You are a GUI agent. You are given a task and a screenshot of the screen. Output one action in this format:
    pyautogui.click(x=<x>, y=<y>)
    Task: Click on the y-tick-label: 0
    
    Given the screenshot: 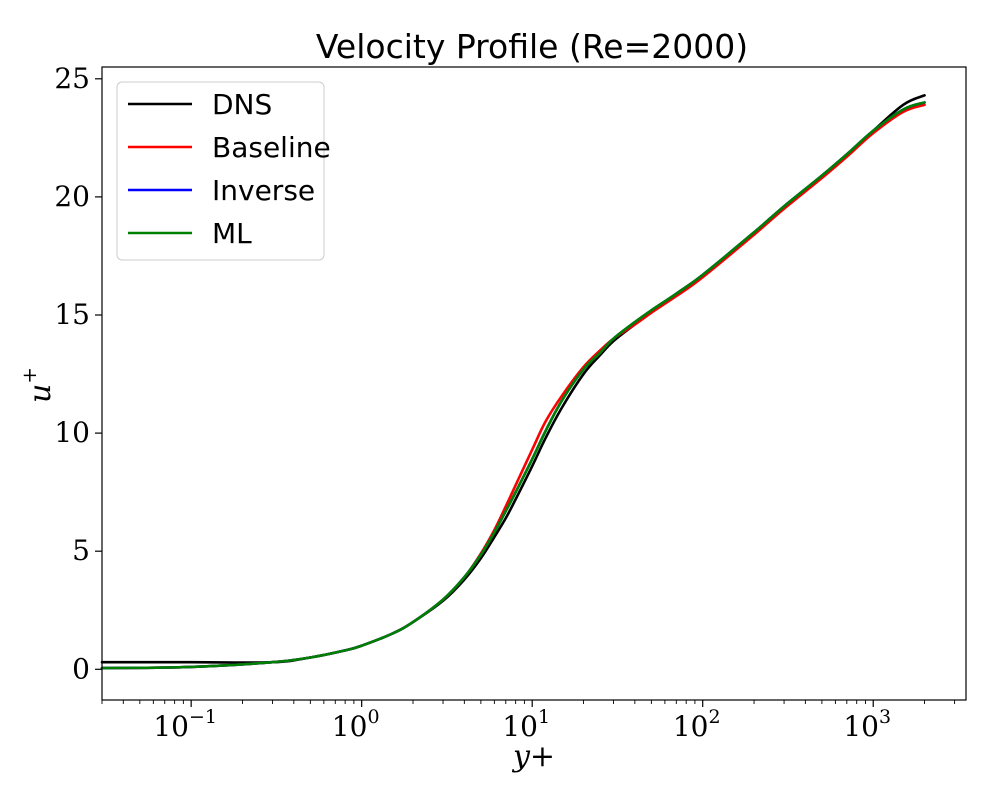 What is the action you would take?
    pyautogui.click(x=81, y=668)
    